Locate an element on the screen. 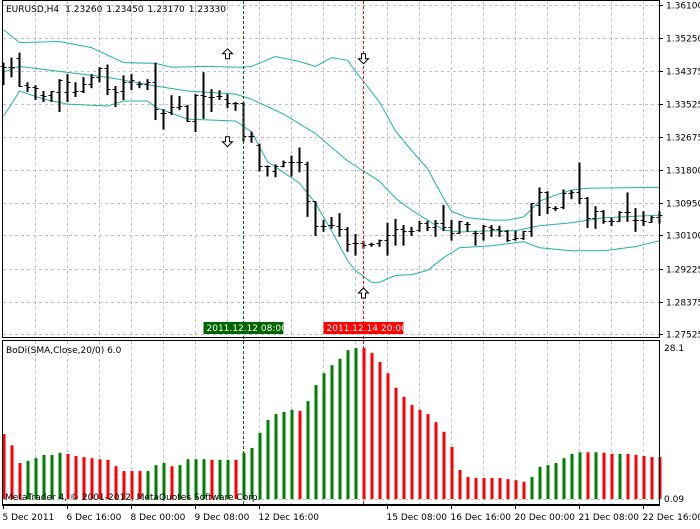 The height and width of the screenshot is (529, 700). marker-label: 2011.12.14 20:00 is located at coordinates (367, 329).